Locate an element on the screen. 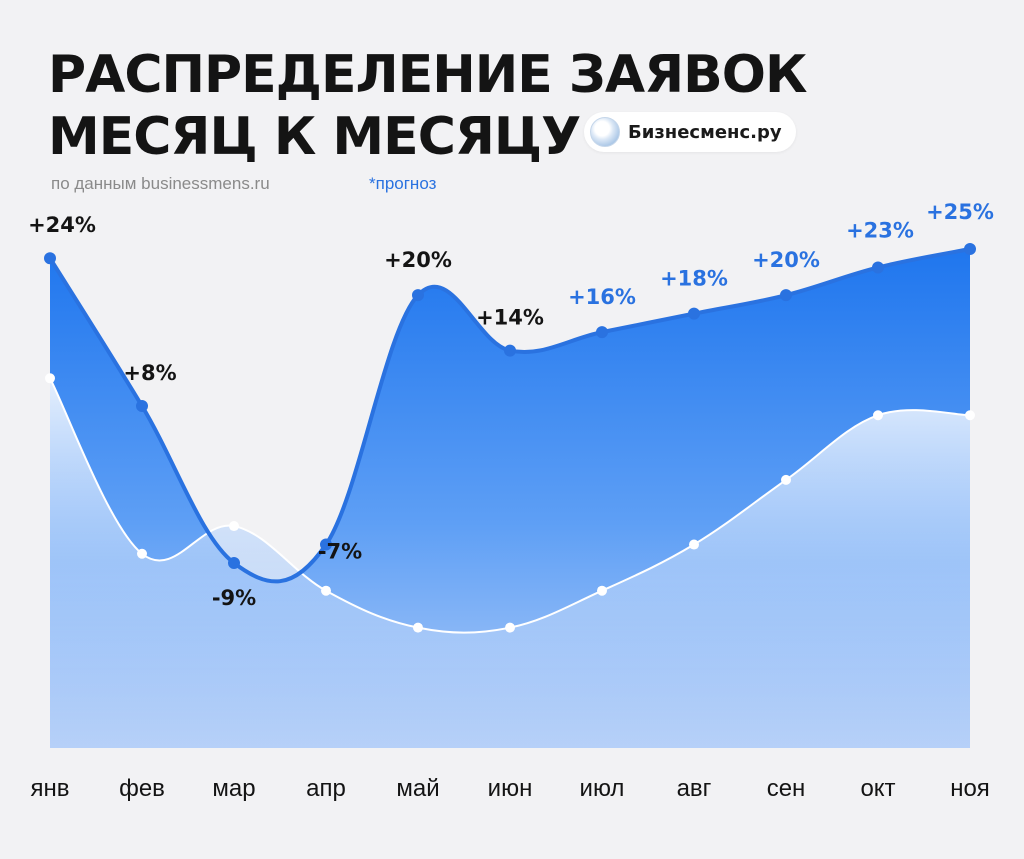 The image size is (1024, 859). data-source: по данным businessmens.ru is located at coordinates (160, 183).